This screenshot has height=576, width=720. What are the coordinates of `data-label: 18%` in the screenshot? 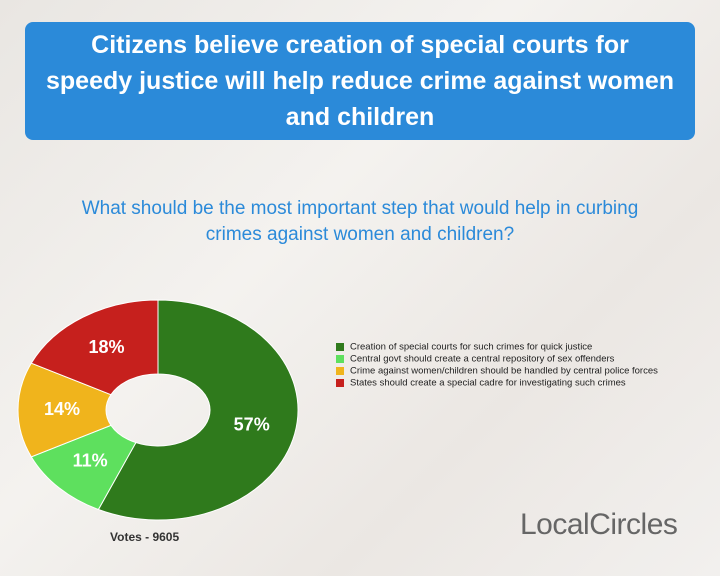 It's located at (107, 347).